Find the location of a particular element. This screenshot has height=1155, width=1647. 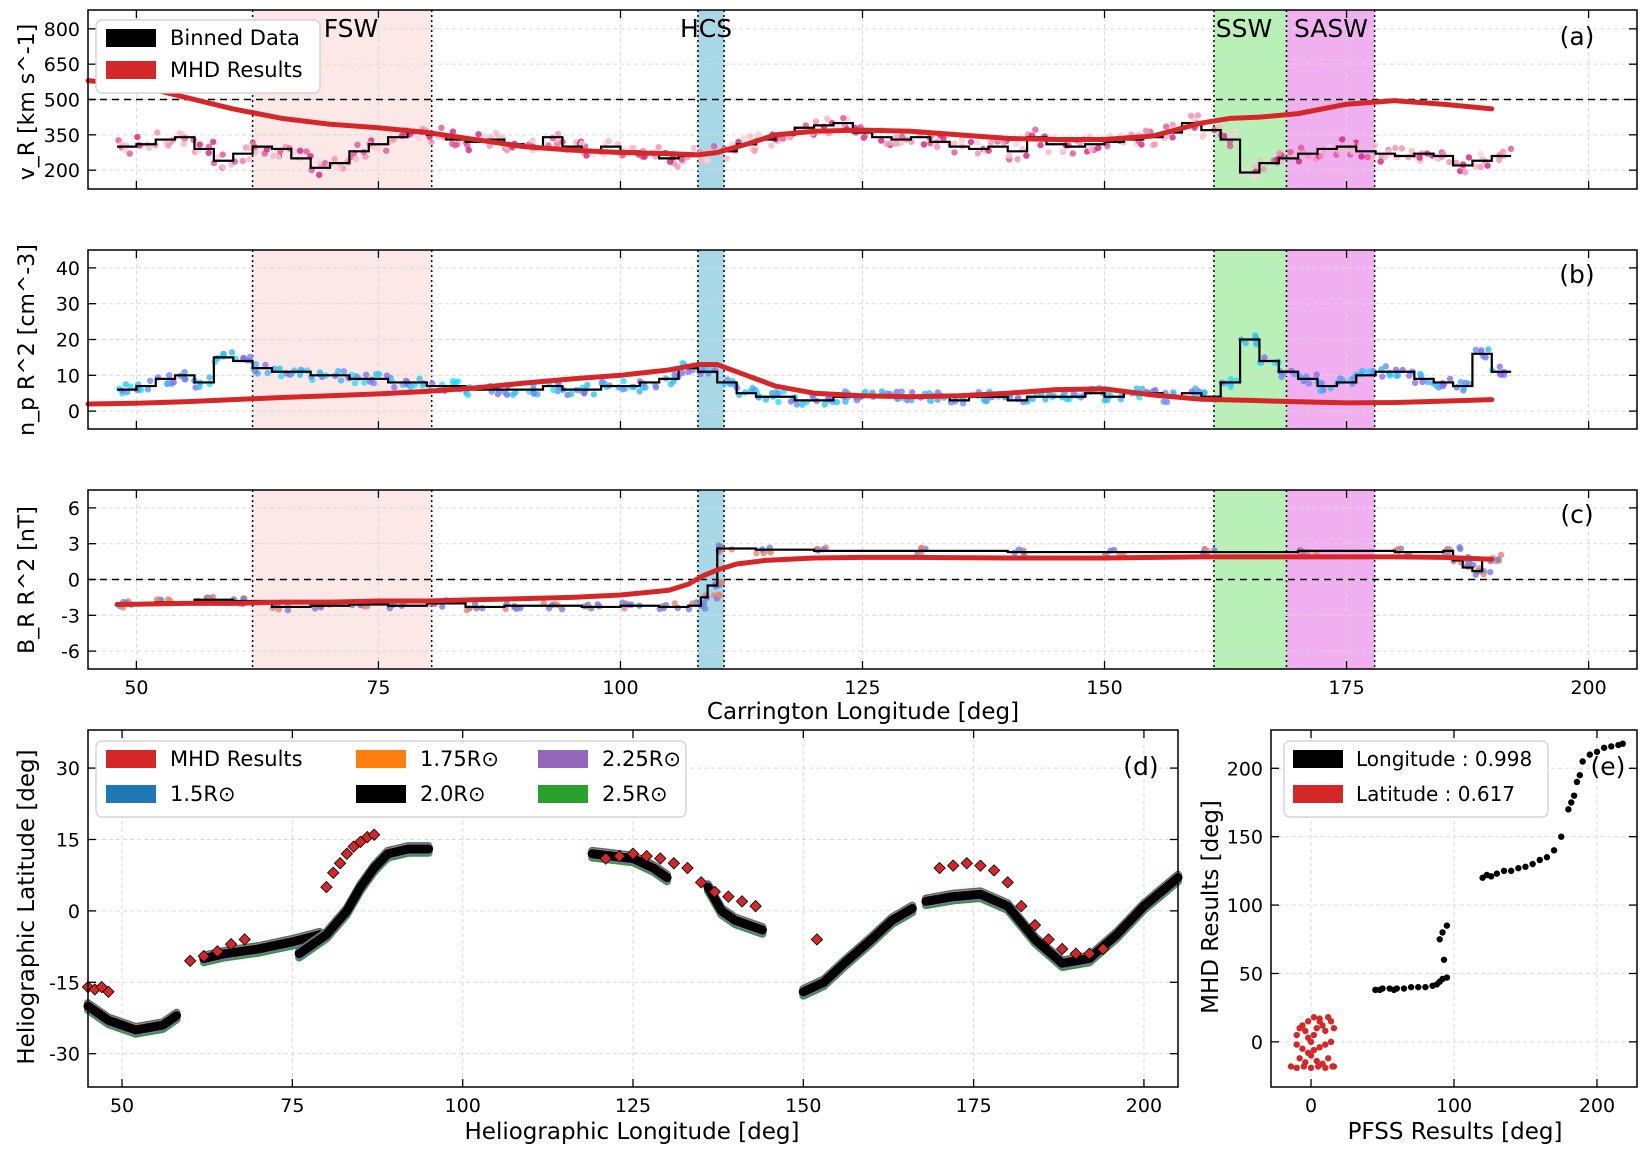

y-tick-label-c: 6 is located at coordinates (74, 509).